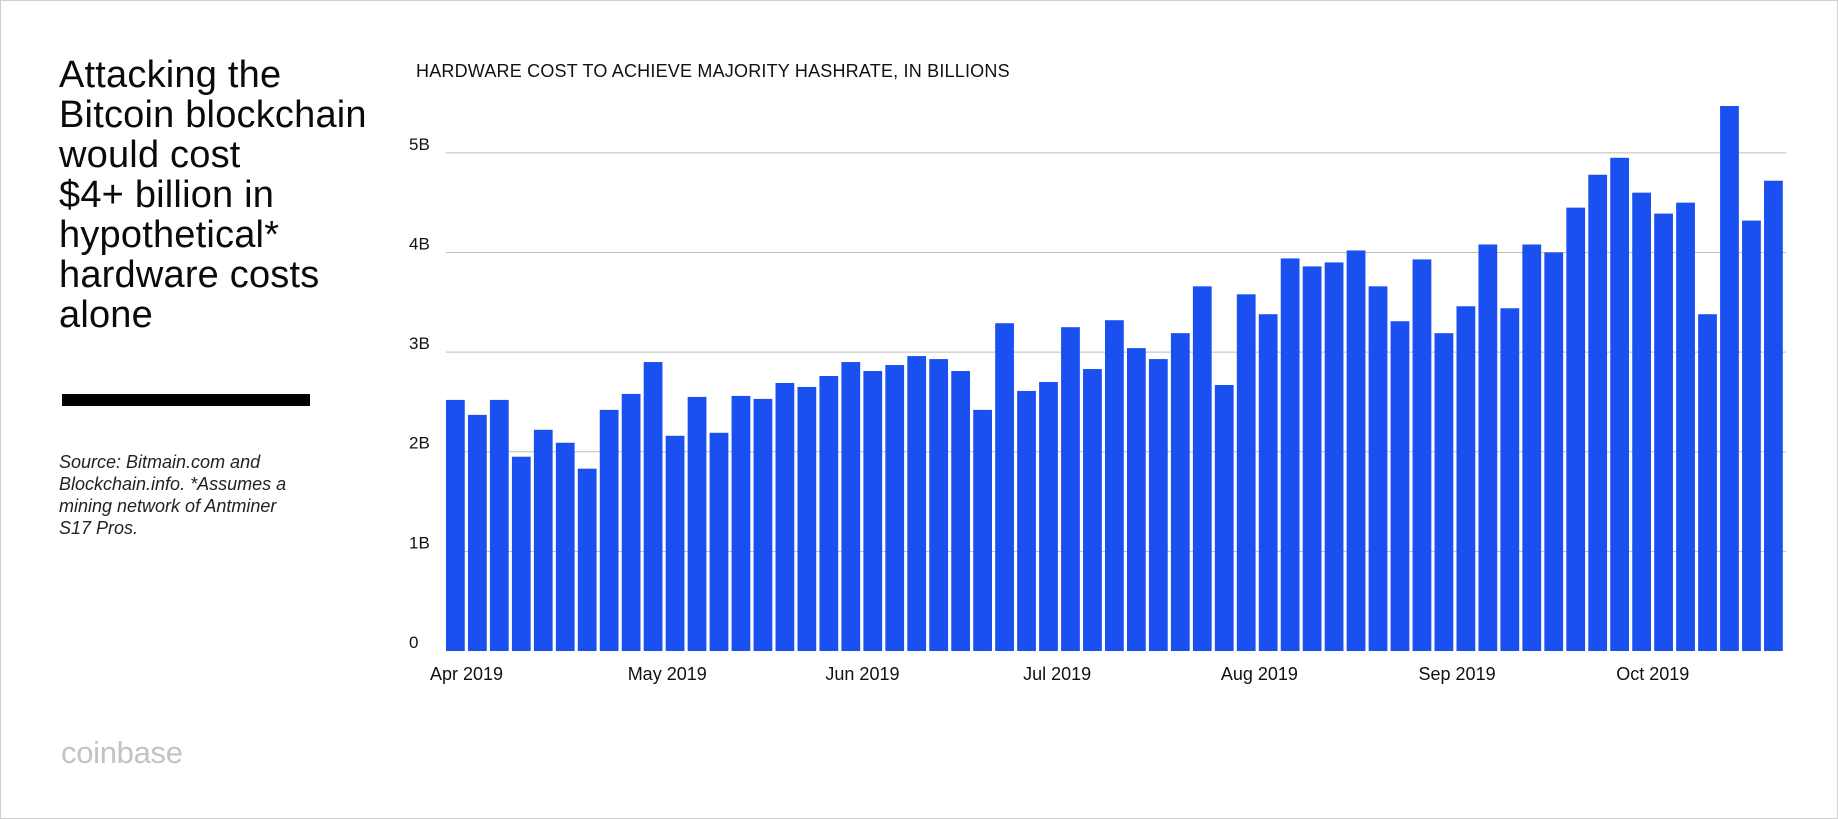 The height and width of the screenshot is (819, 1838). I want to click on headline-line: Bitcoin blockchain, so click(213, 115).